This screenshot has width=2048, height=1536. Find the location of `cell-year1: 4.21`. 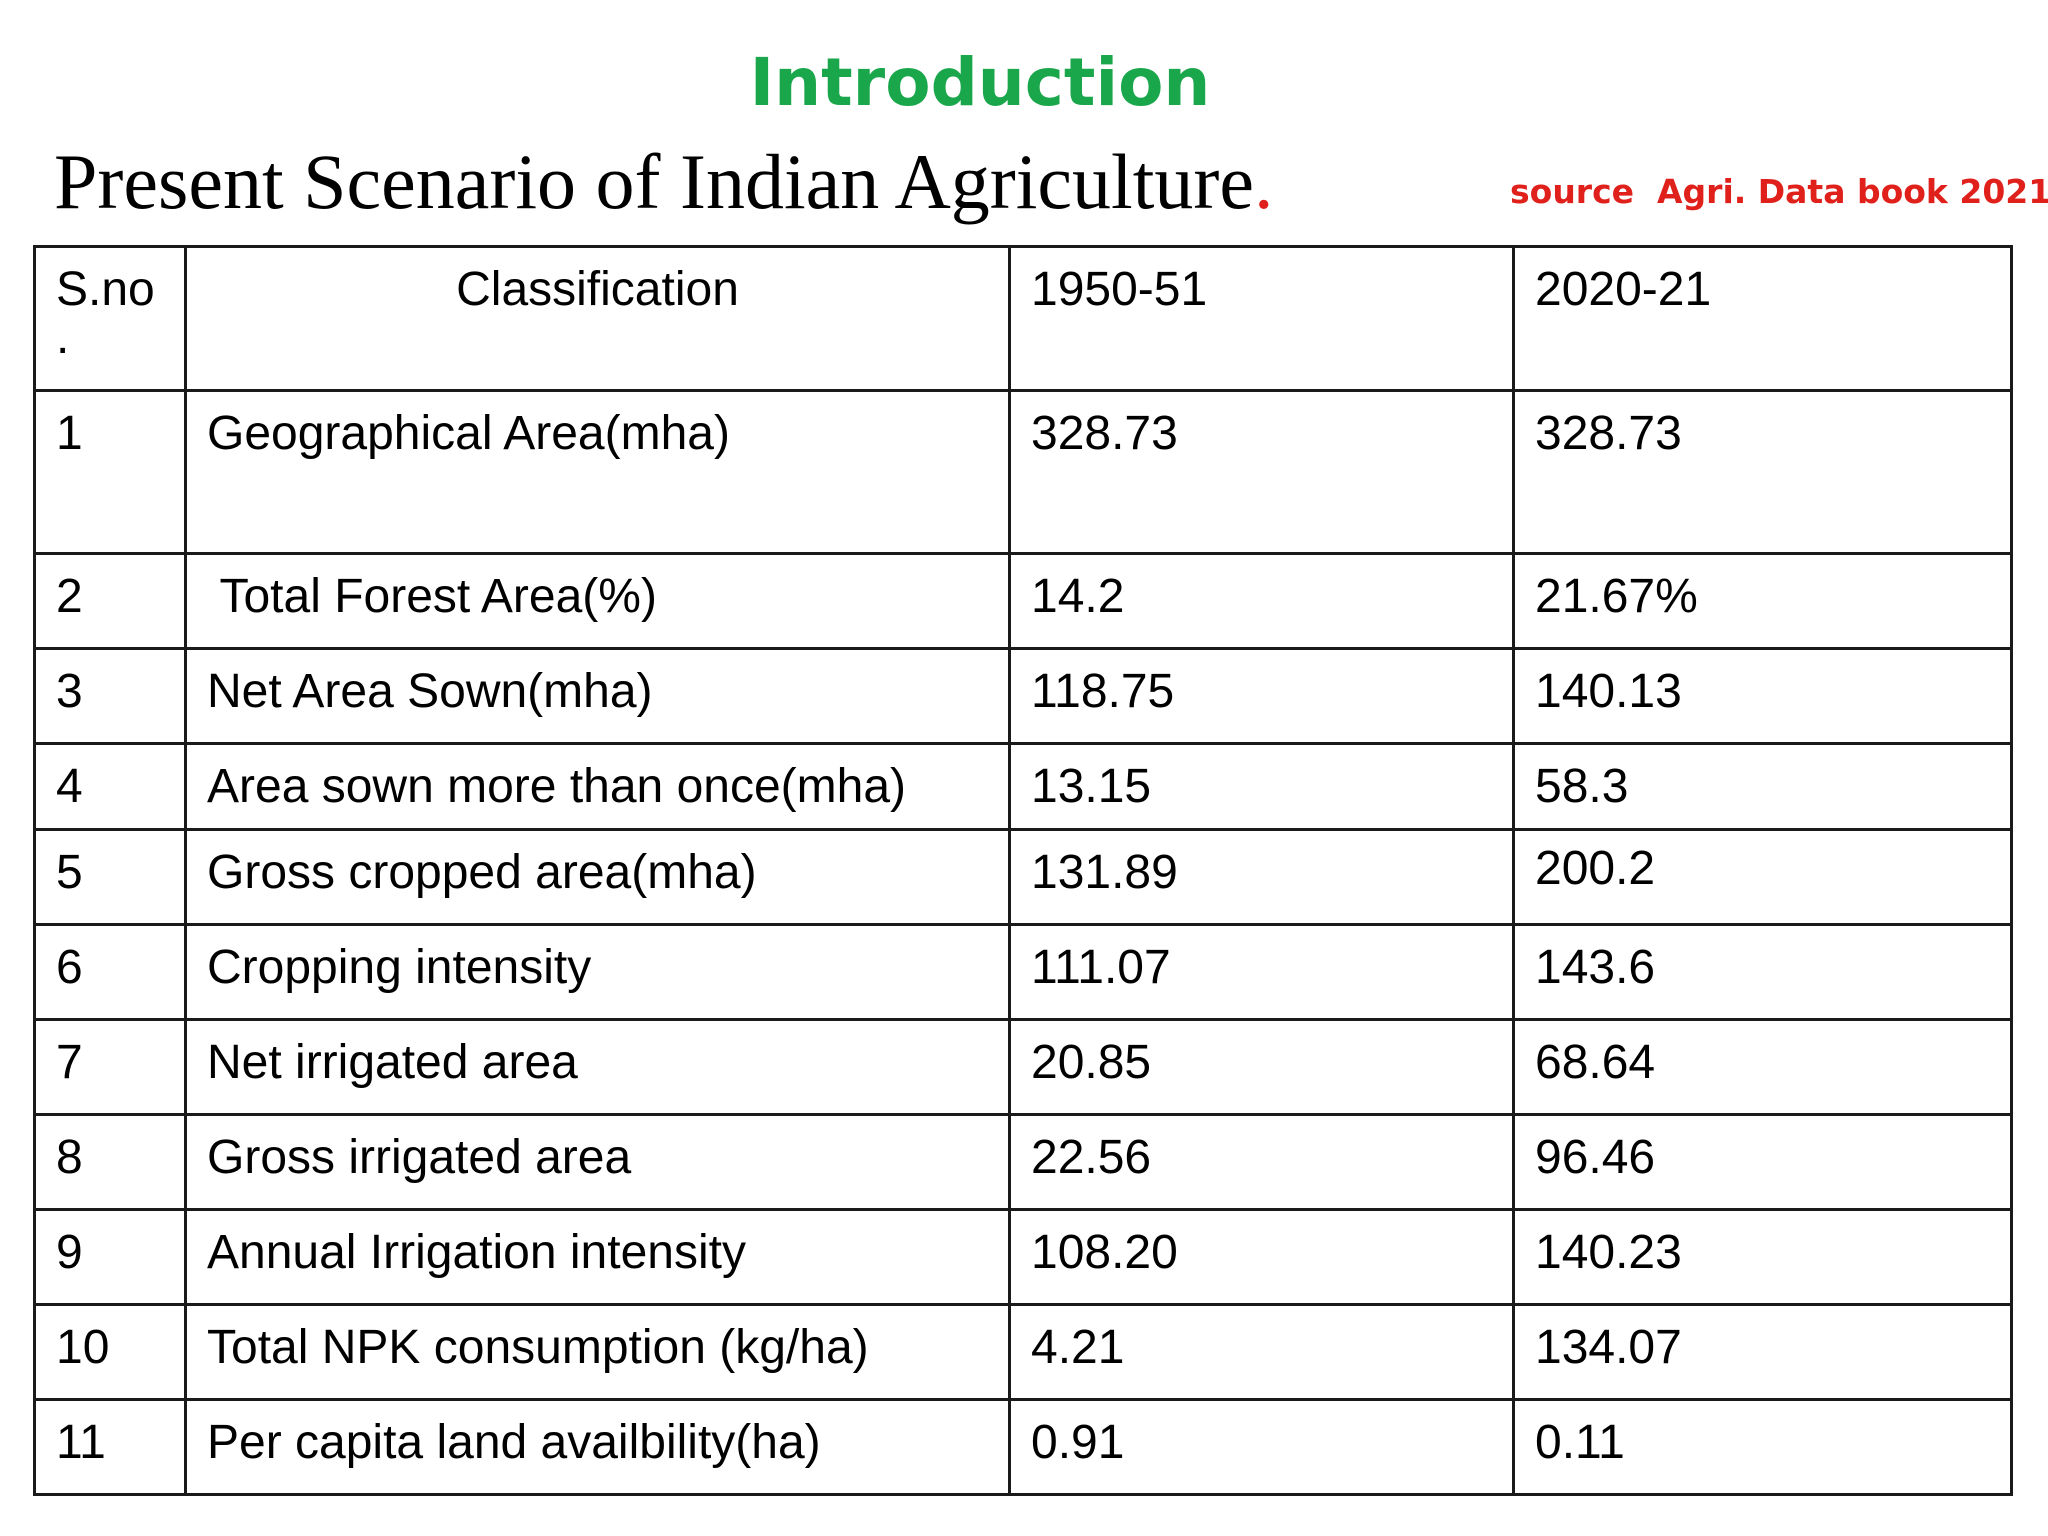

cell-year1: 4.21 is located at coordinates (1261, 1352).